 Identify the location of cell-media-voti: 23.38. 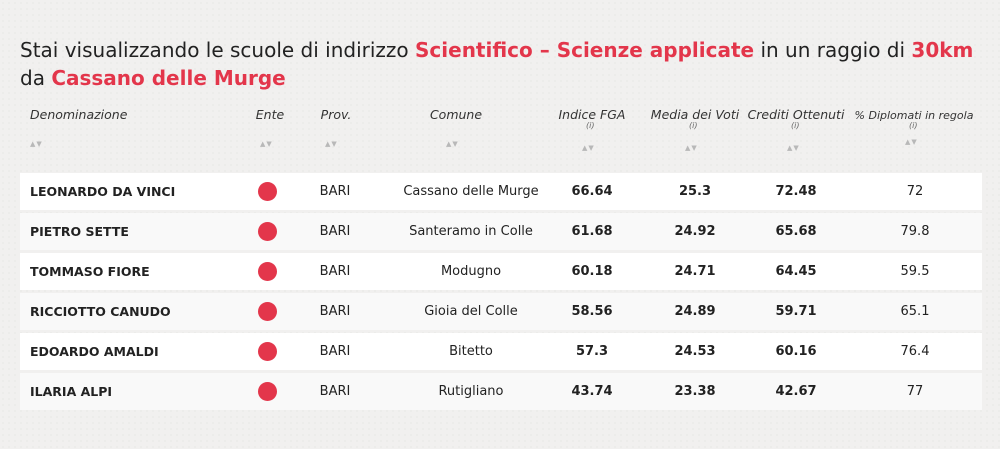
(695, 391).